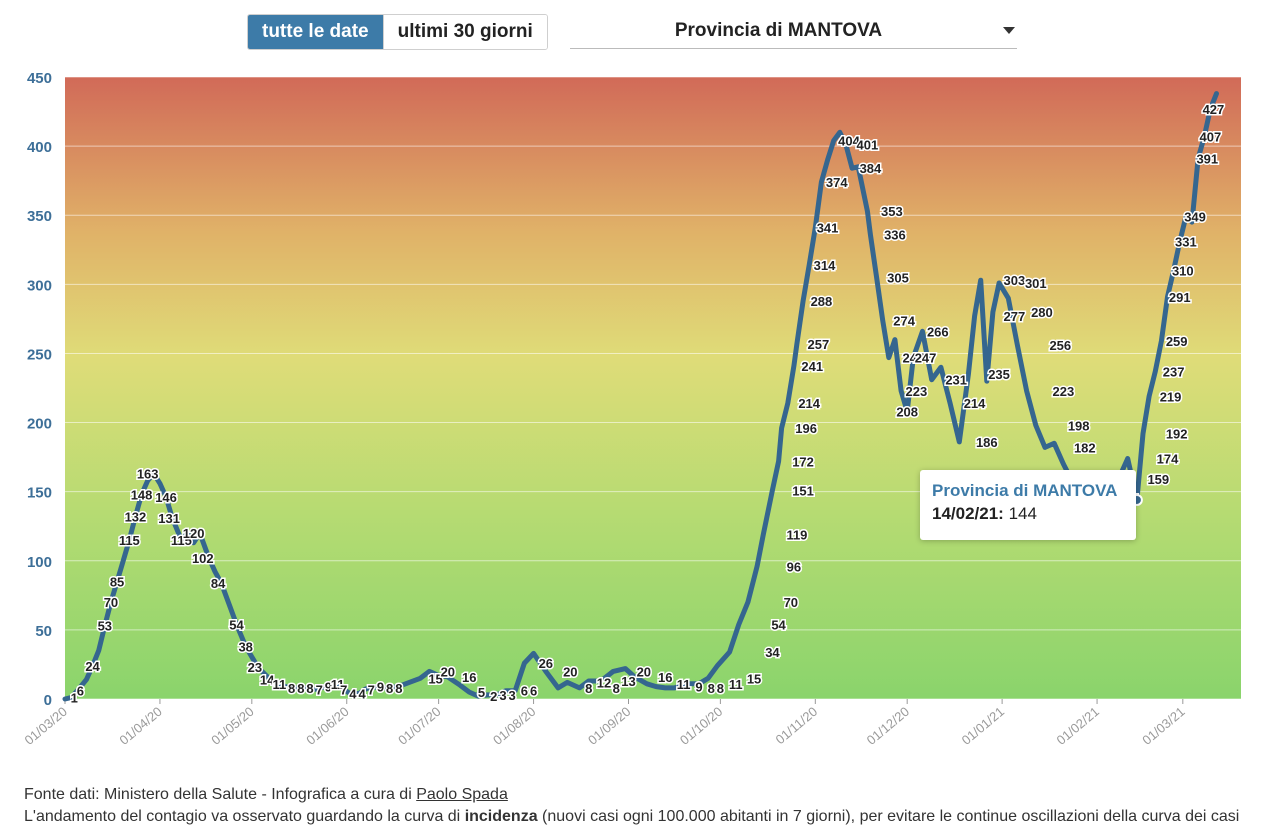 Image resolution: width=1280 pixels, height=828 pixels. I want to click on x-tick-label: 01/03/20, so click(46, 726).